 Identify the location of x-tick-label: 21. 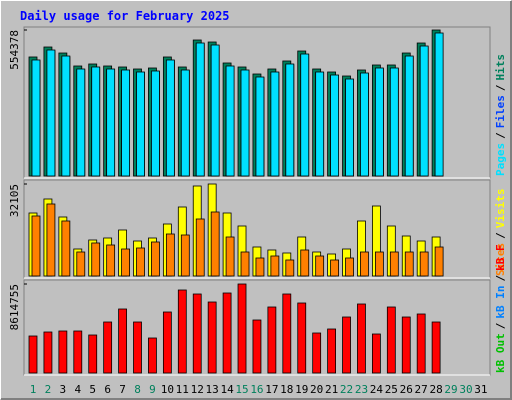
(331, 389).